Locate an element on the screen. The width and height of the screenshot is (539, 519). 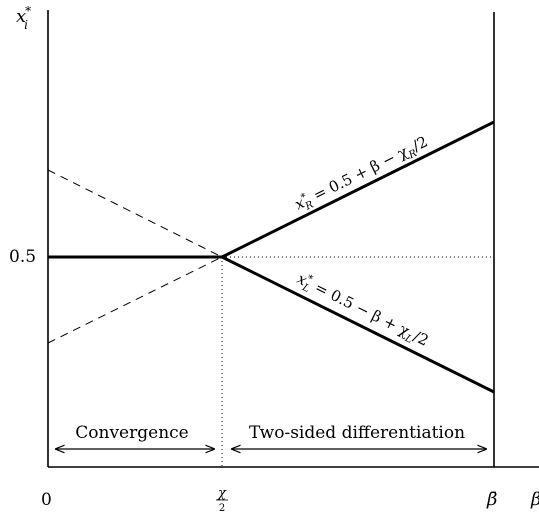
convergence-label: Convergence is located at coordinates (131, 433).